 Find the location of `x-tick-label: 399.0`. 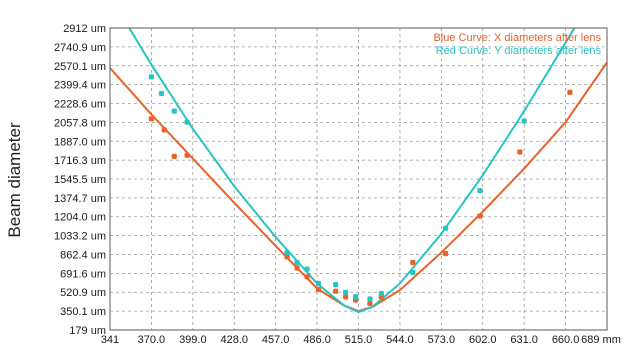

x-tick-label: 399.0 is located at coordinates (193, 340).